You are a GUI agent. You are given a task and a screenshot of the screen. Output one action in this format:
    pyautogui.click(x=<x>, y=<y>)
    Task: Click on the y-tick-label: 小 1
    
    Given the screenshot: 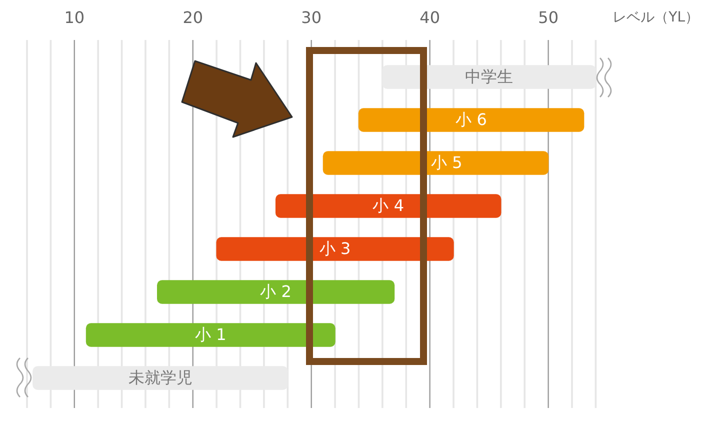 What is the action you would take?
    pyautogui.click(x=210, y=334)
    